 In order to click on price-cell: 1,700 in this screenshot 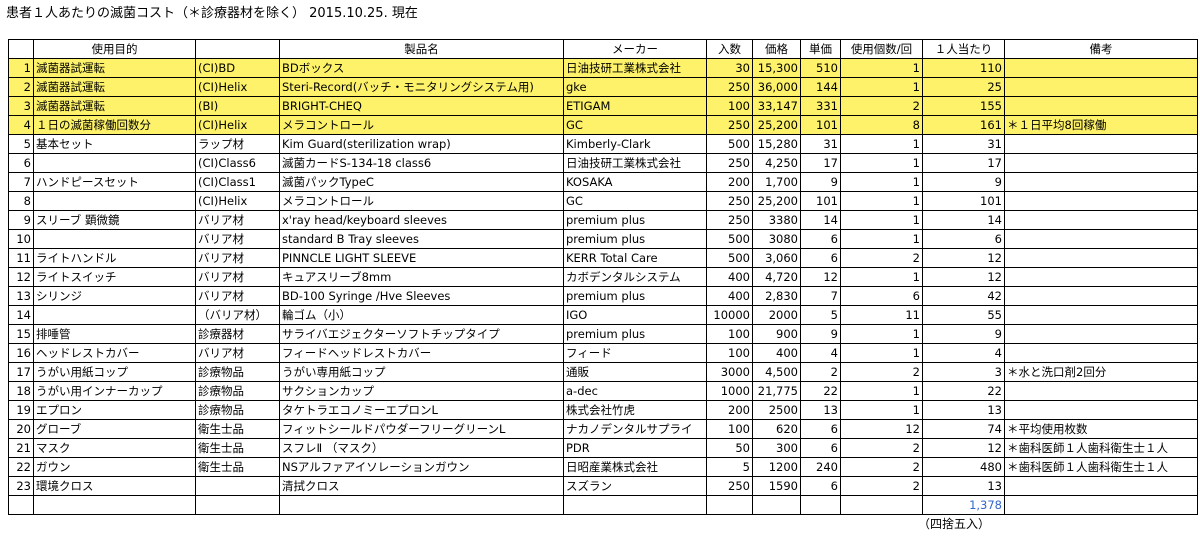, I will do `click(776, 182)`.